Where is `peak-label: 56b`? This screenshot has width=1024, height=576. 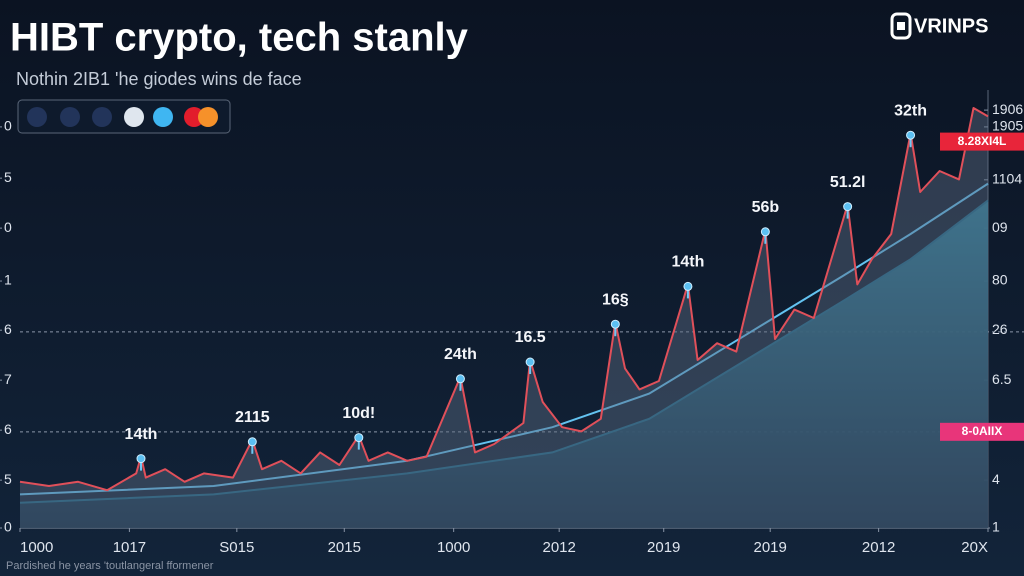
peak-label: 56b is located at coordinates (766, 207).